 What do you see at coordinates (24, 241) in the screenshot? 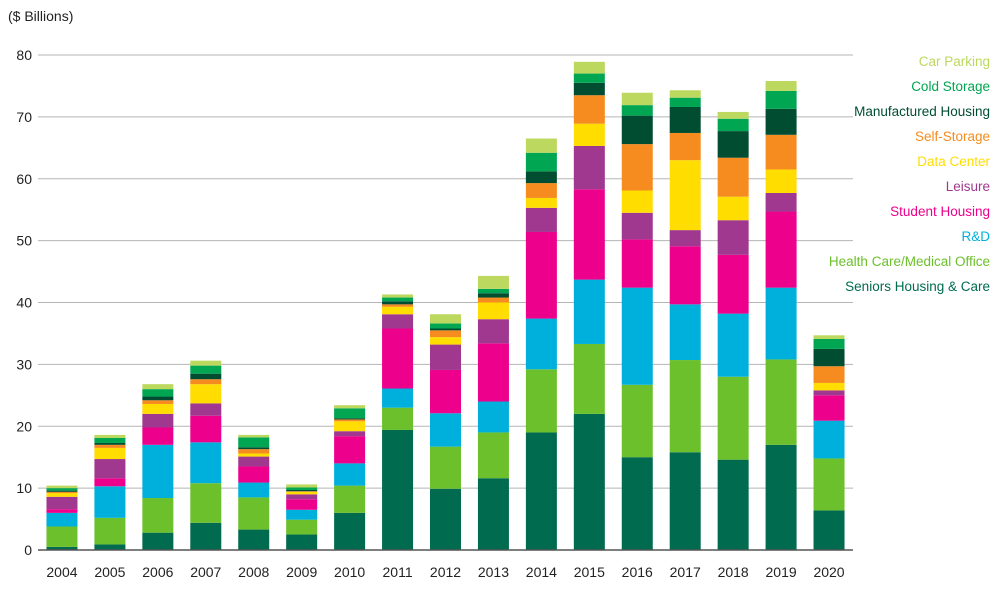
I see `y-tick-label: 50` at bounding box center [24, 241].